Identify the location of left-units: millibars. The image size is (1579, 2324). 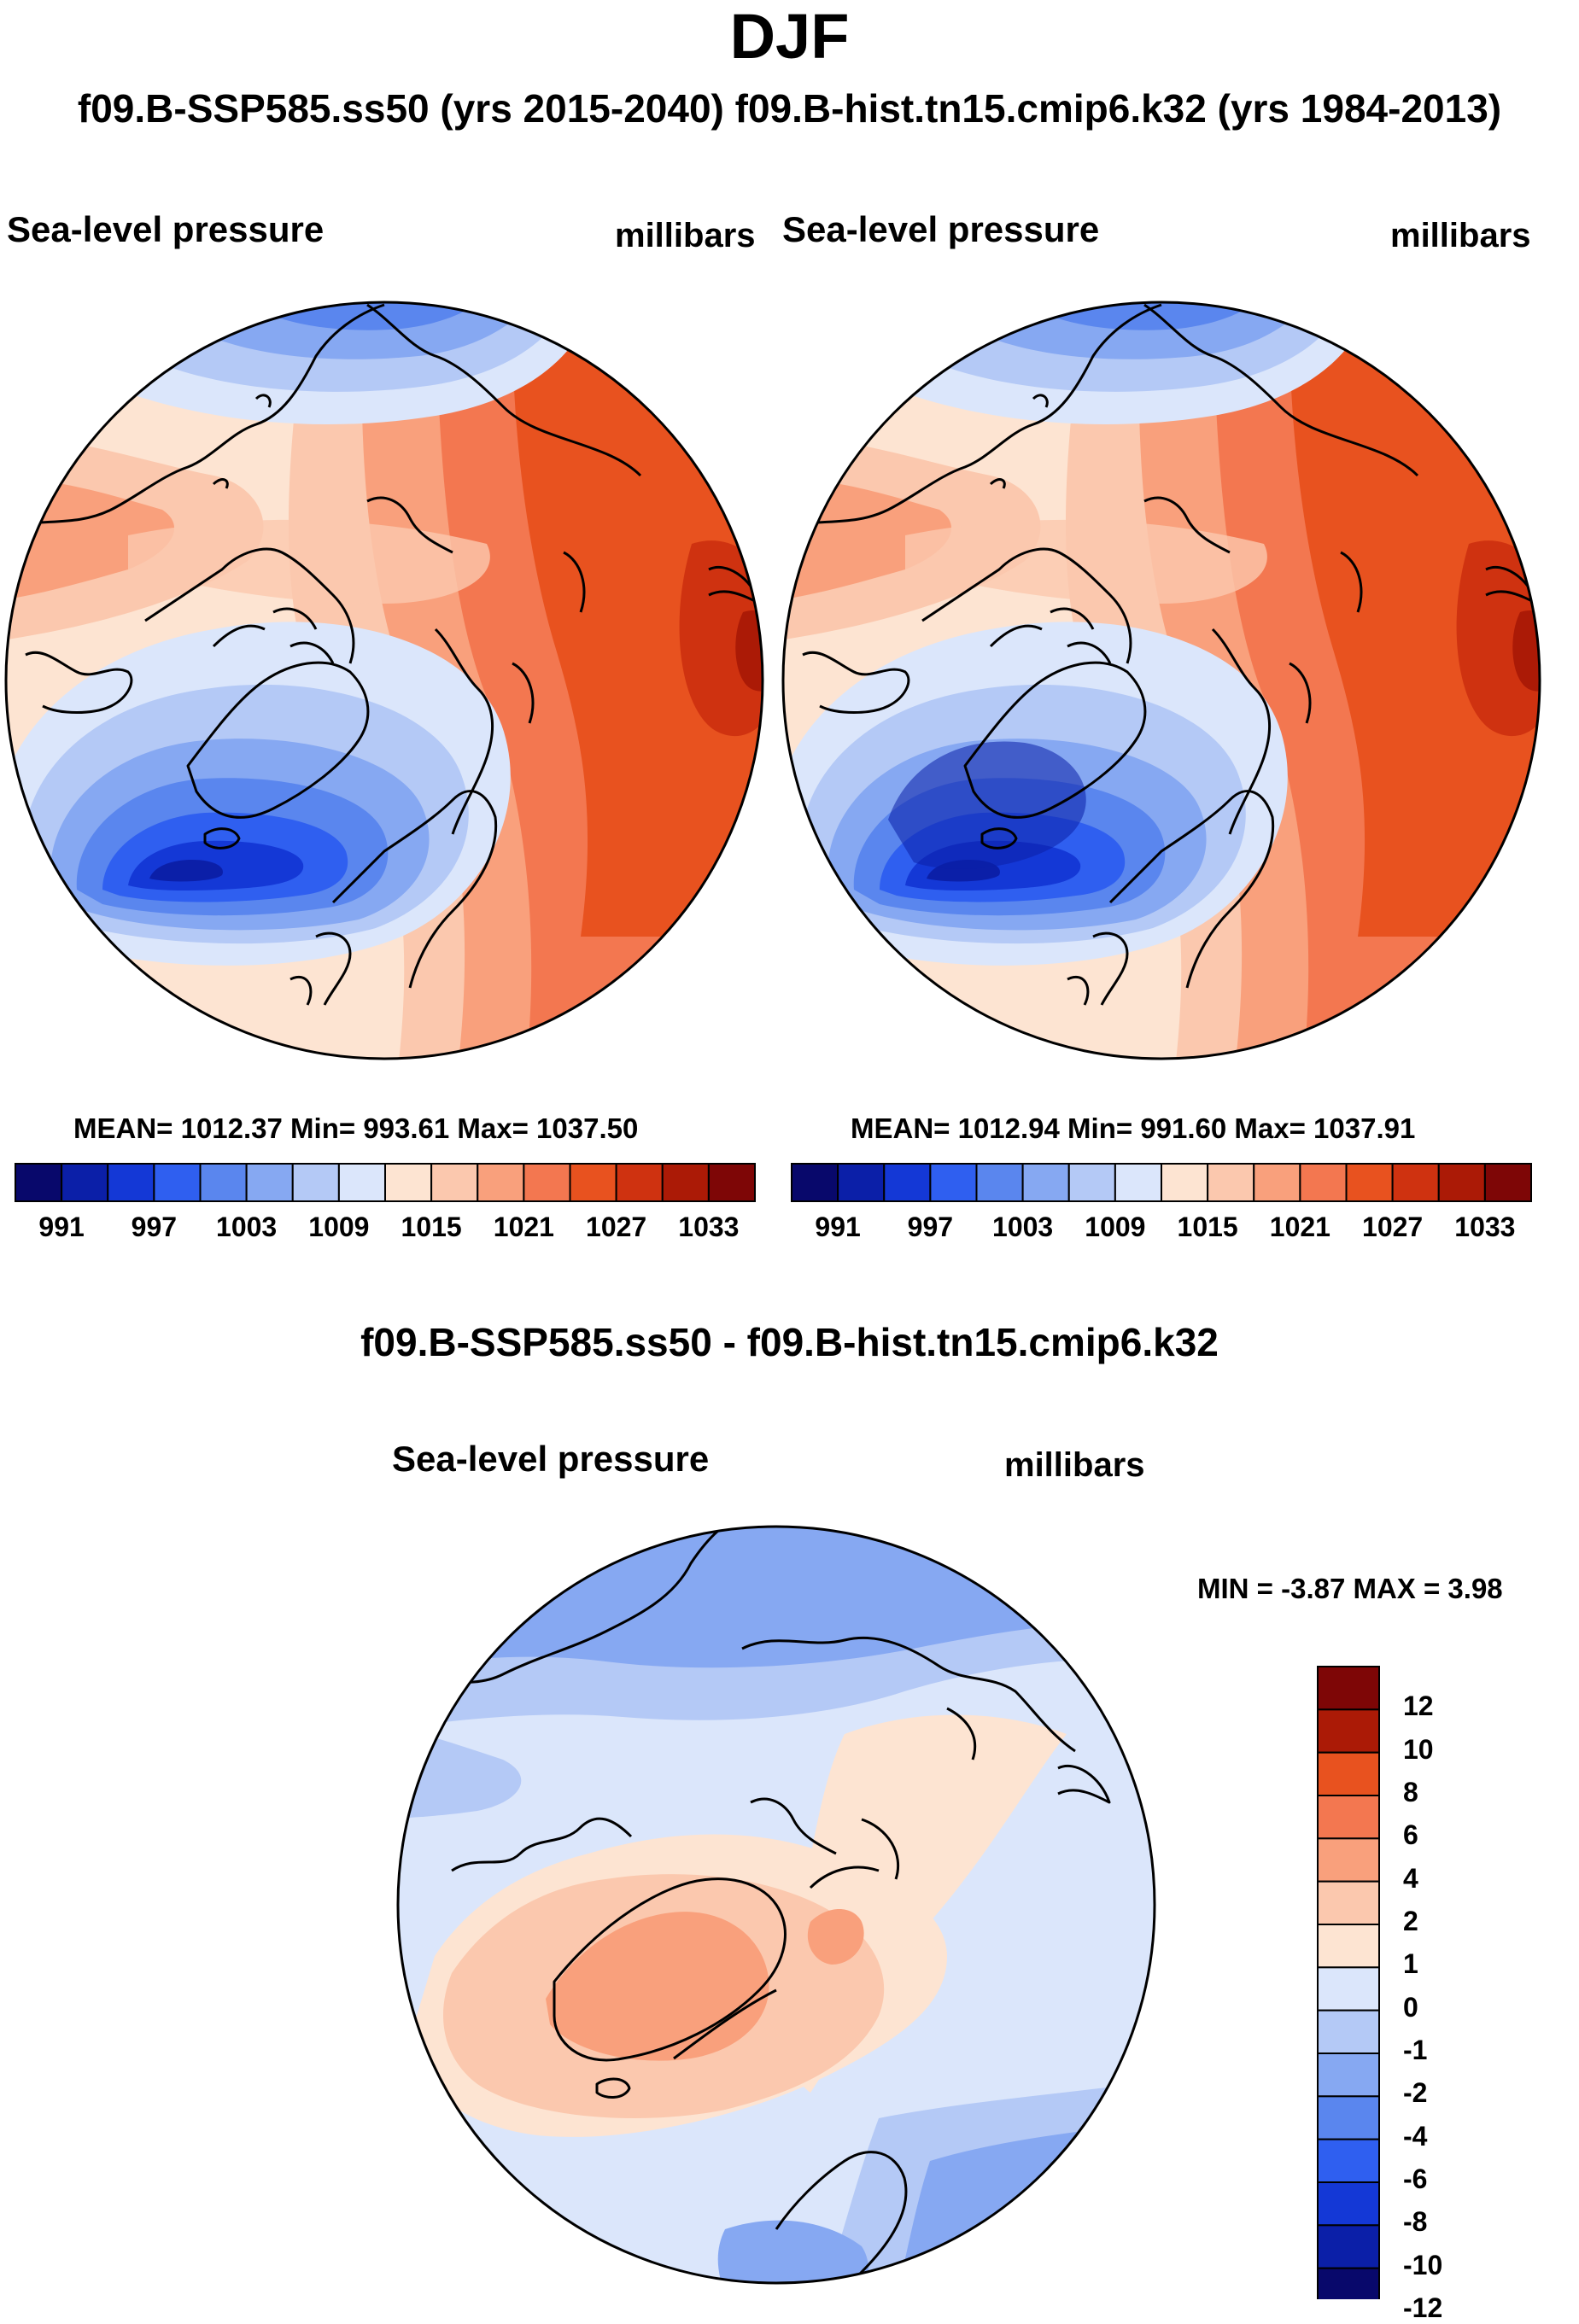
(685, 236).